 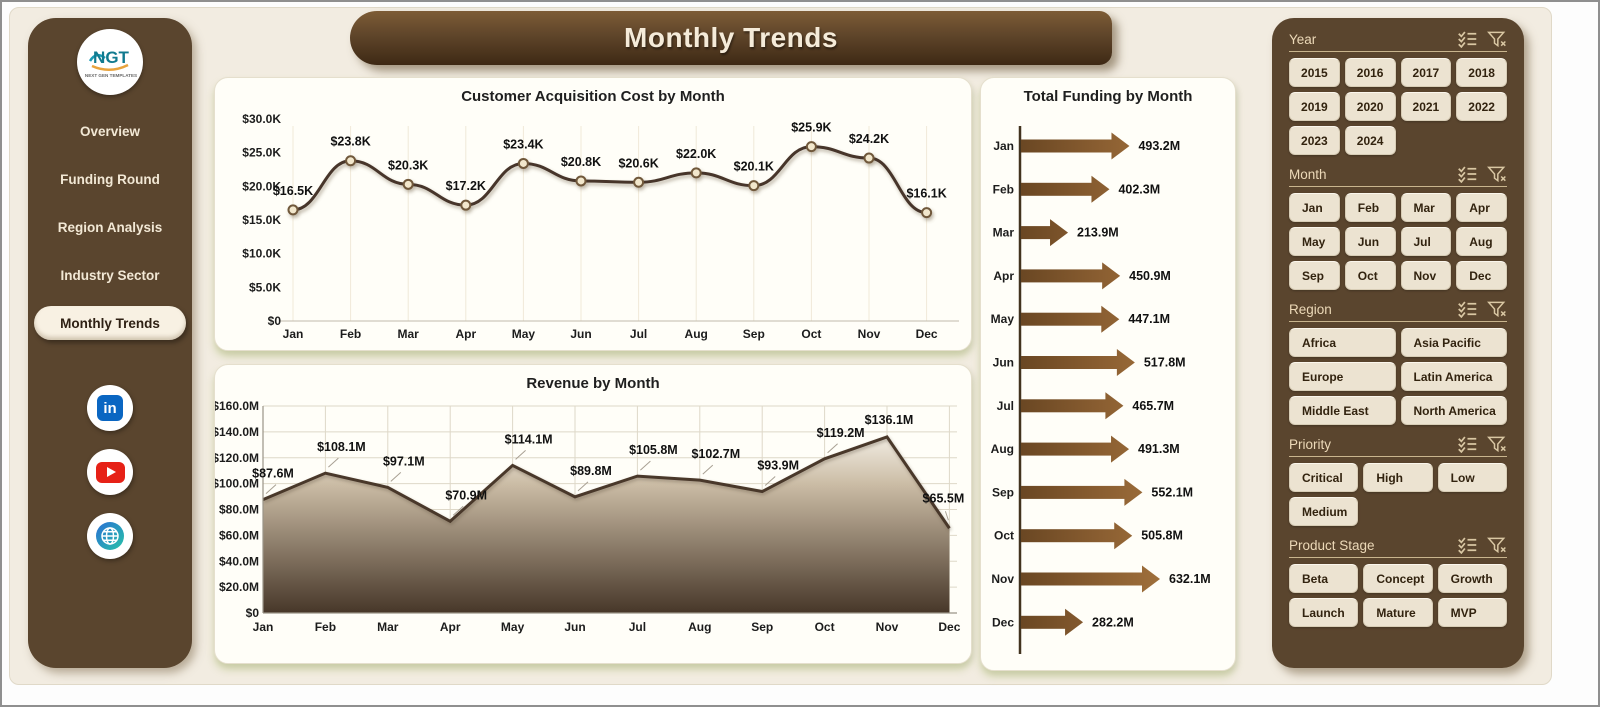 I want to click on svg-text: Aug, so click(x=1002, y=449).